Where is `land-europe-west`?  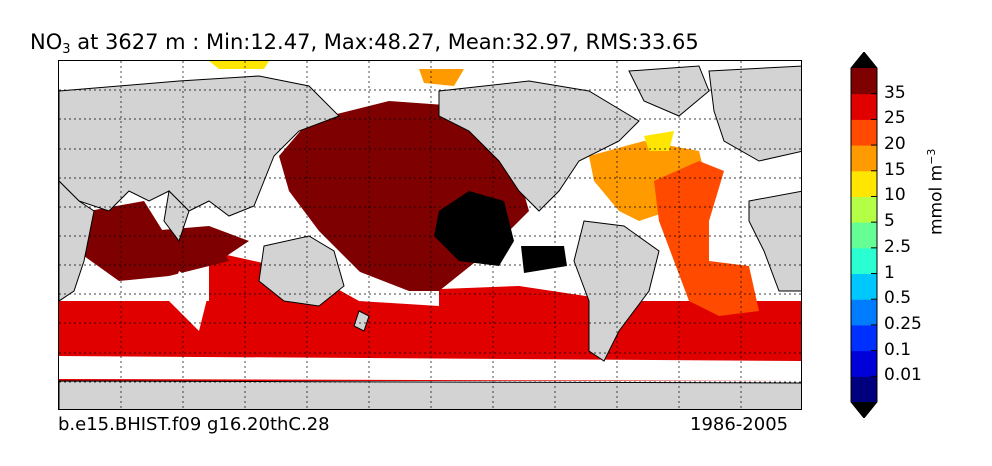 land-europe-west is located at coordinates (754, 113).